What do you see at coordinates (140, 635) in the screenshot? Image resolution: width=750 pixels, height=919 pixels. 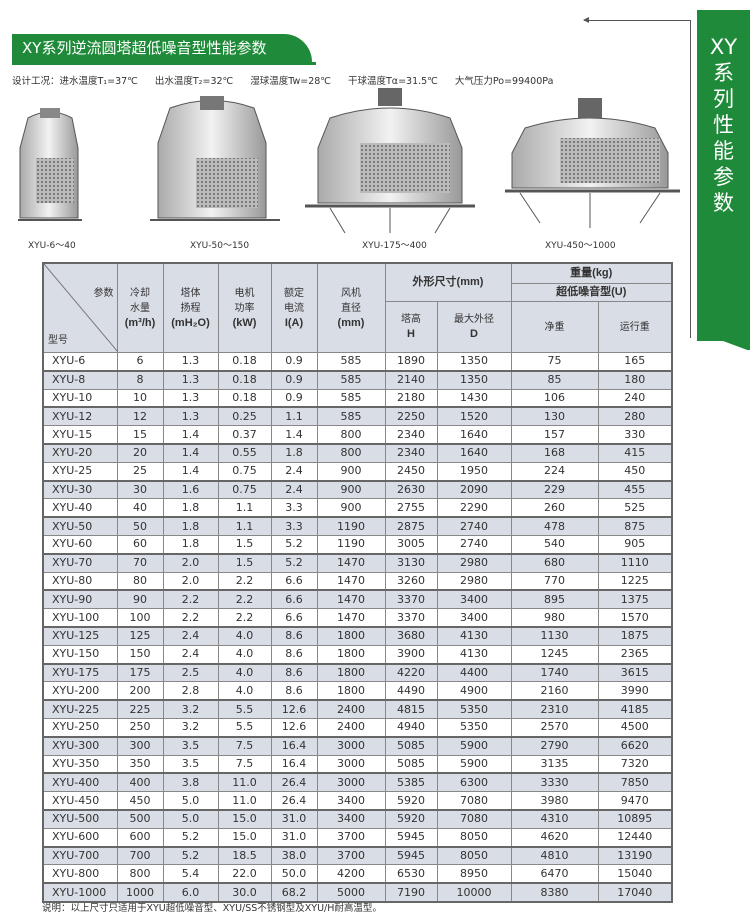 I see `value-cell: 125` at bounding box center [140, 635].